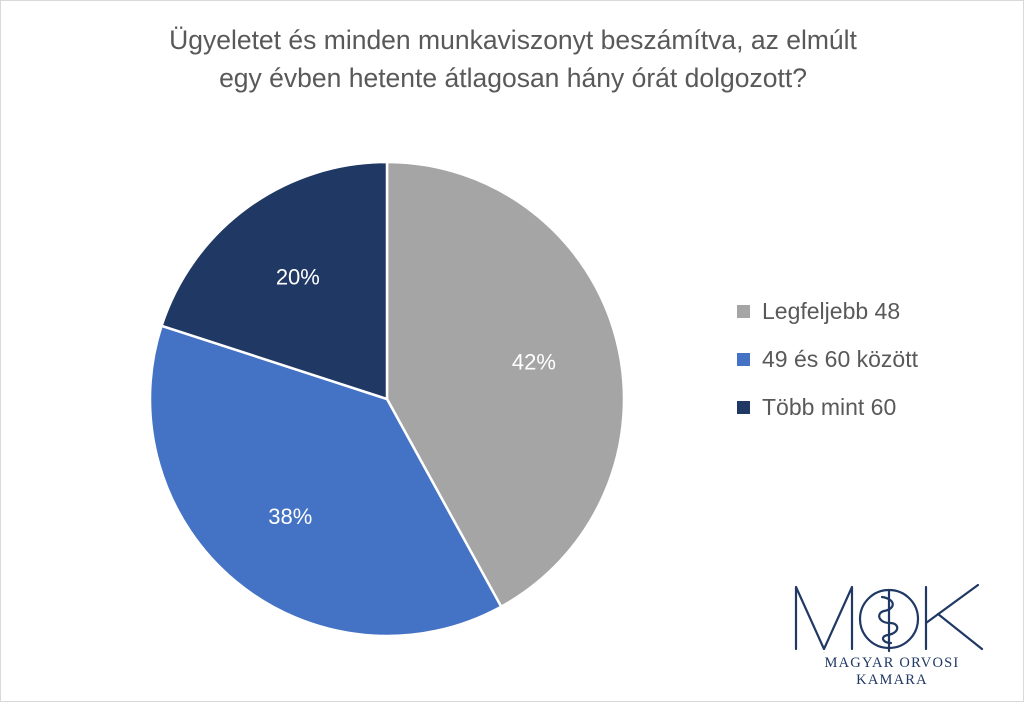 The height and width of the screenshot is (703, 1024). Describe the element at coordinates (534, 361) in the screenshot. I see `data-label-legfeljebb-48: 42%` at that location.